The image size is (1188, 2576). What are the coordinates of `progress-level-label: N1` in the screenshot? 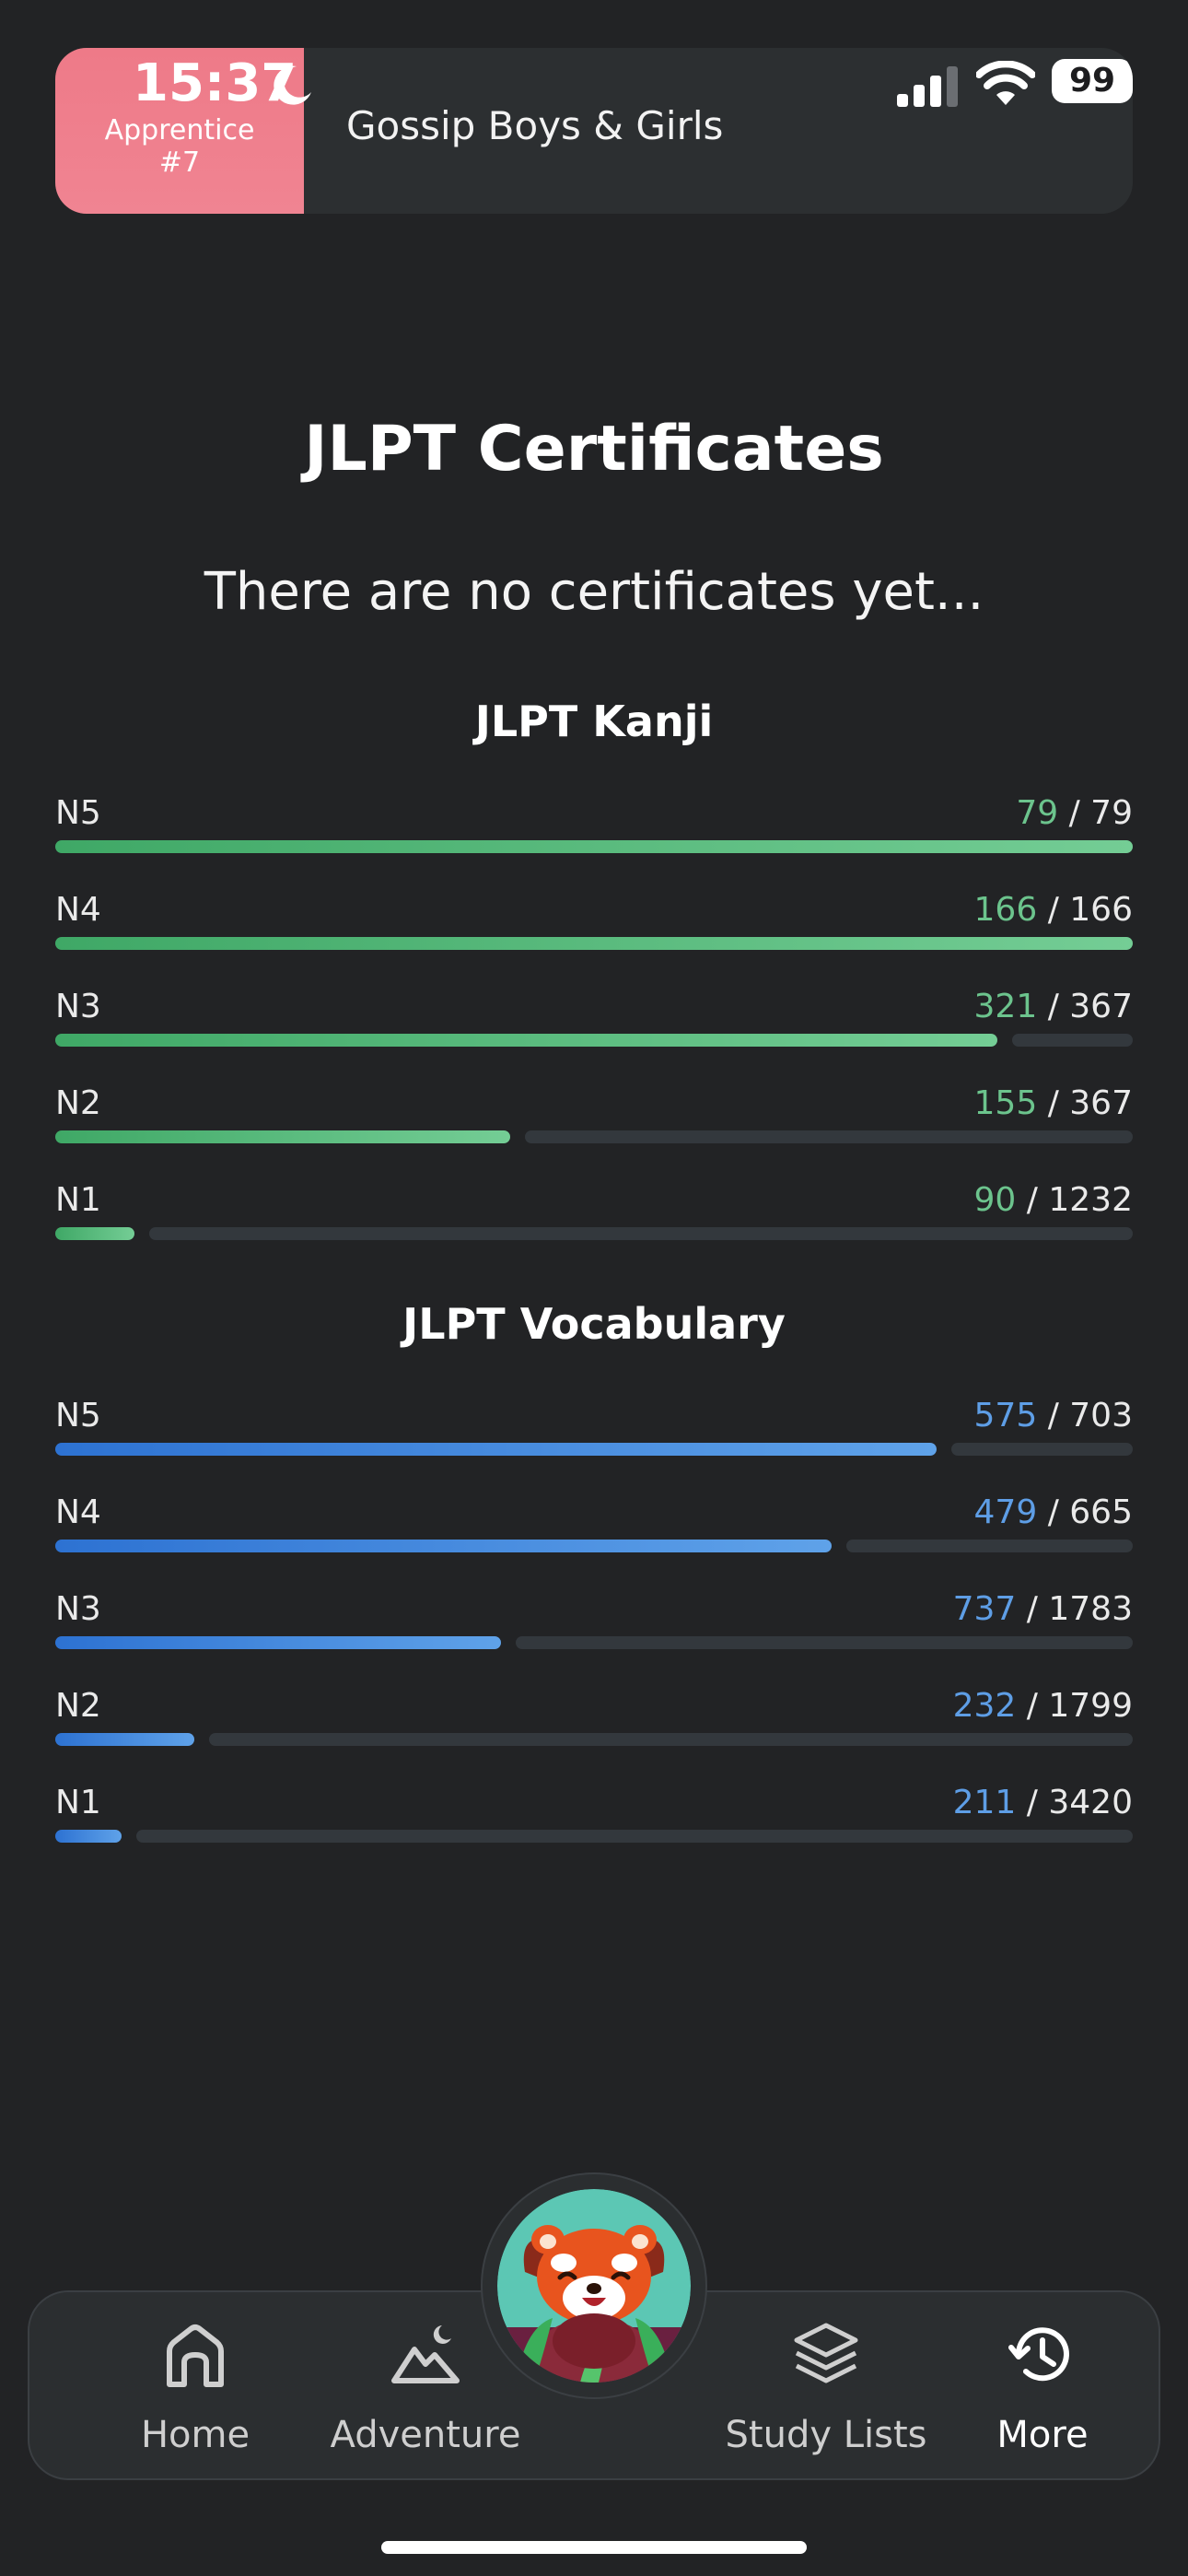 It's located at (78, 1200).